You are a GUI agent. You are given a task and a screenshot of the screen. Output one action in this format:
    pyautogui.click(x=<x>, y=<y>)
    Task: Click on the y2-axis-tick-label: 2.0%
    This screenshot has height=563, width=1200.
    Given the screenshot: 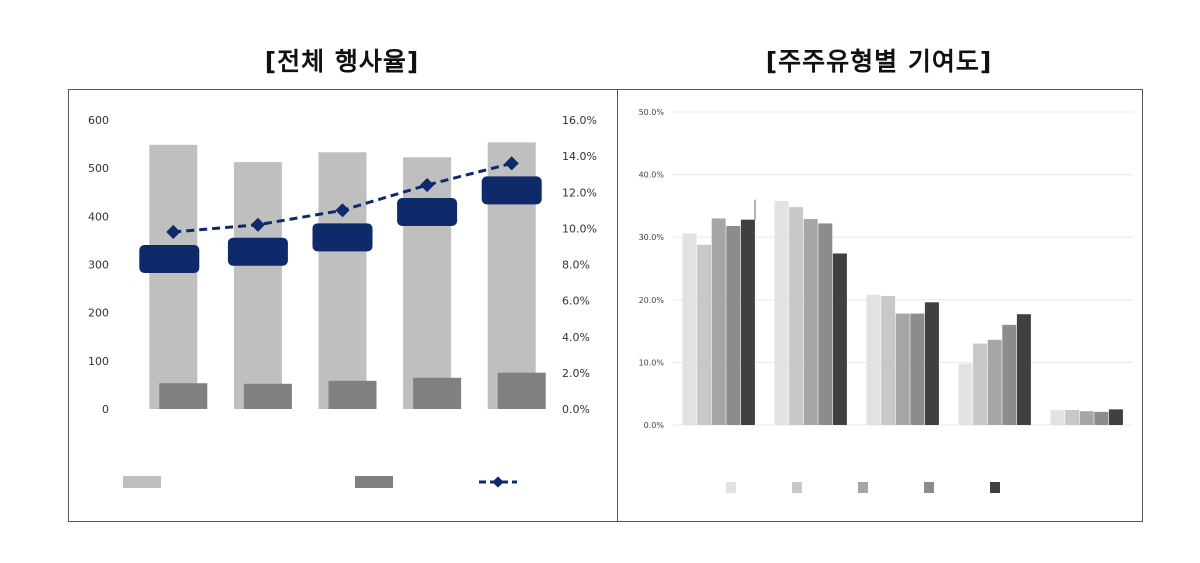 What is the action you would take?
    pyautogui.click(x=576, y=373)
    